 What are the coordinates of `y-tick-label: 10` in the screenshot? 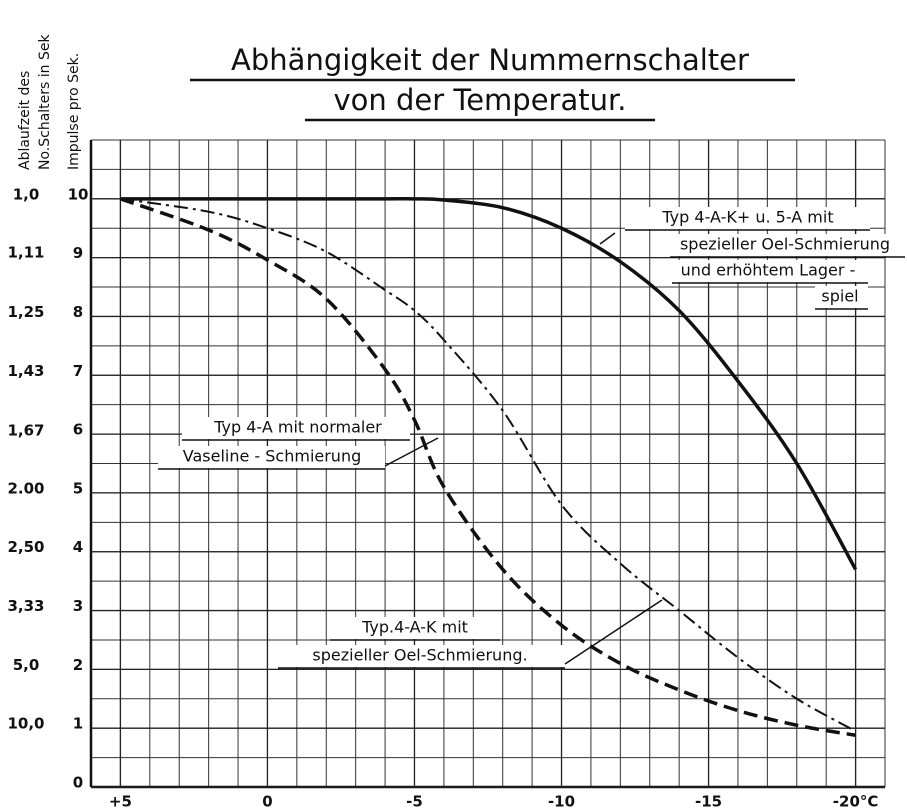 It's located at (78, 194).